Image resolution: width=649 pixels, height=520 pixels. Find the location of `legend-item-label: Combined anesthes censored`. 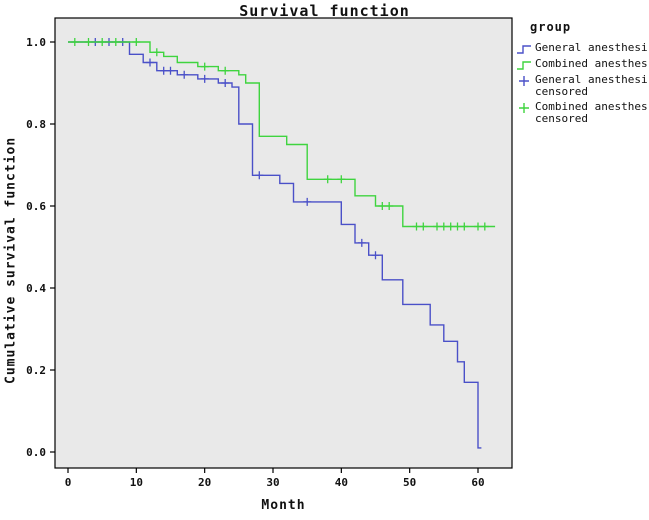

legend-item-label: Combined anesthes censored is located at coordinates (591, 112).